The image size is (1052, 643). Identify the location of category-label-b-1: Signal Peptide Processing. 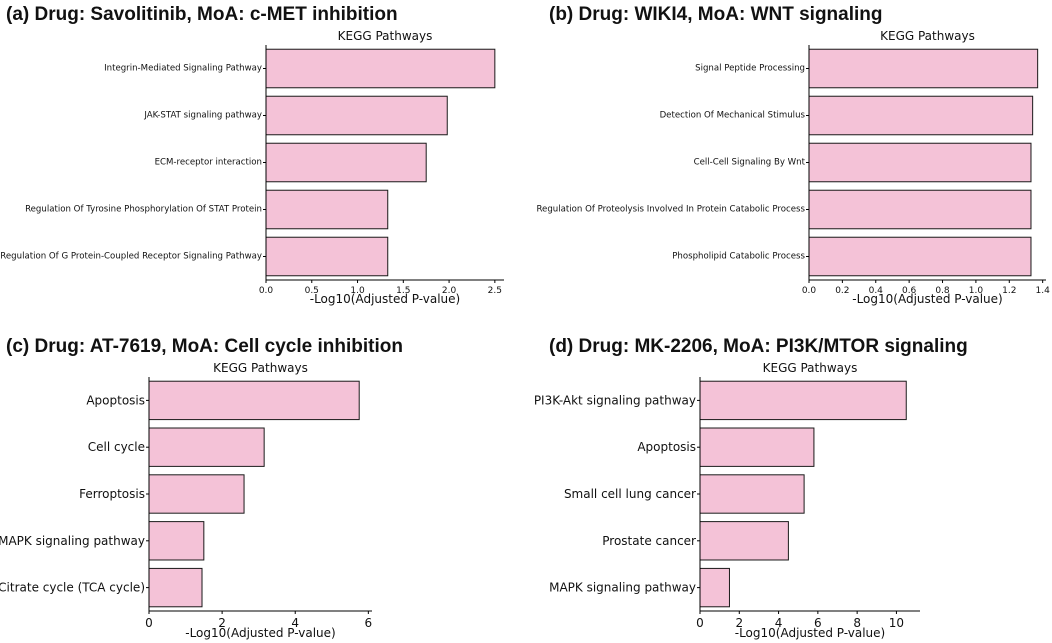
(750, 69).